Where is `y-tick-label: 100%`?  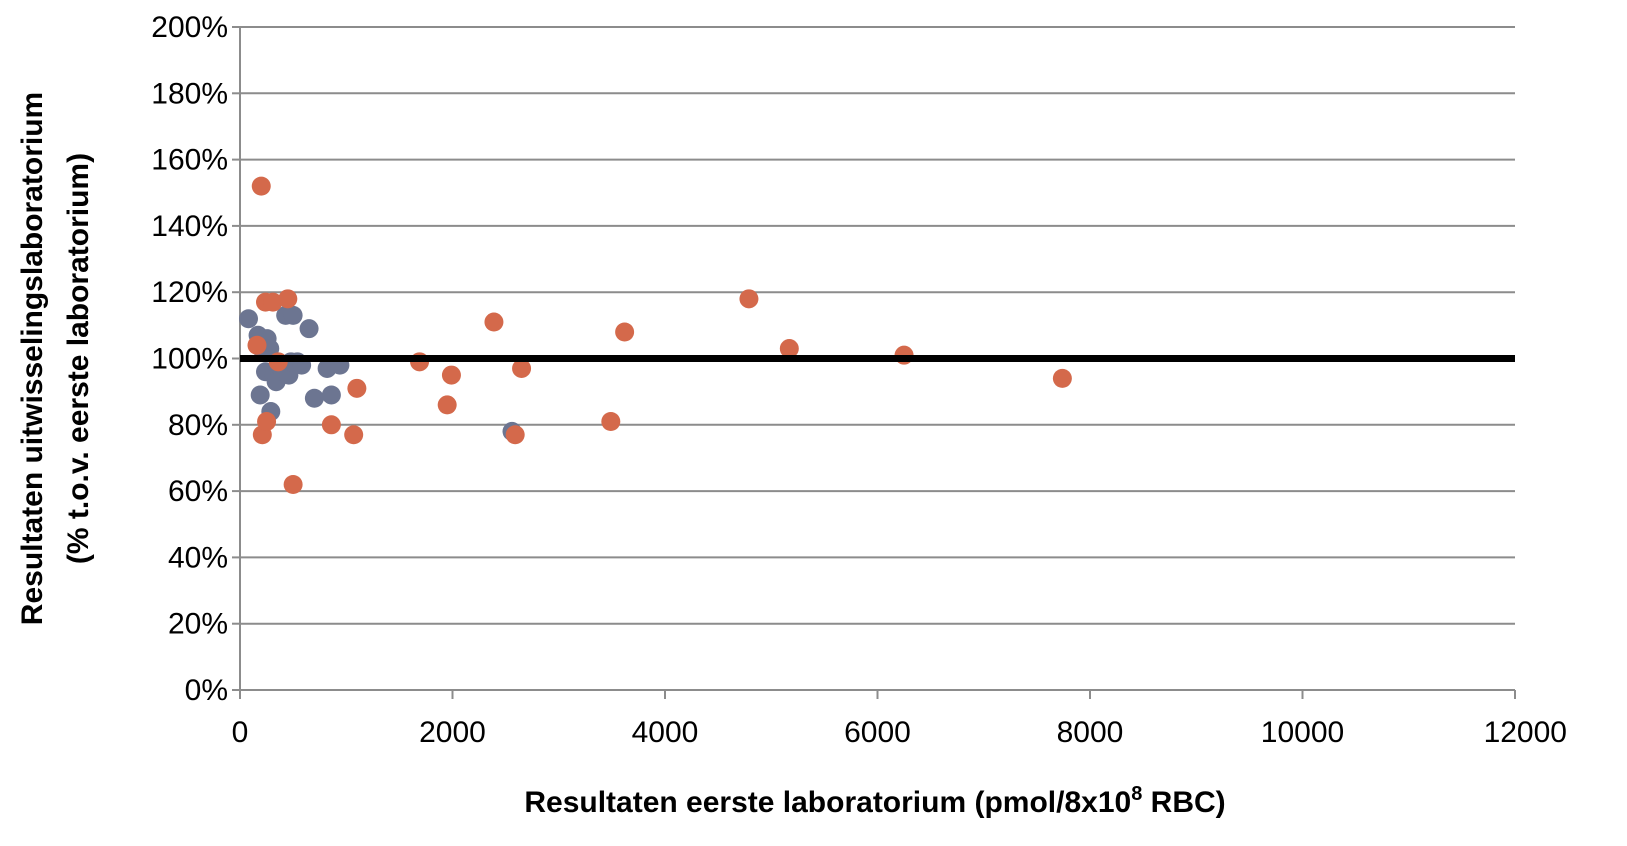
y-tick-label: 100% is located at coordinates (189, 359).